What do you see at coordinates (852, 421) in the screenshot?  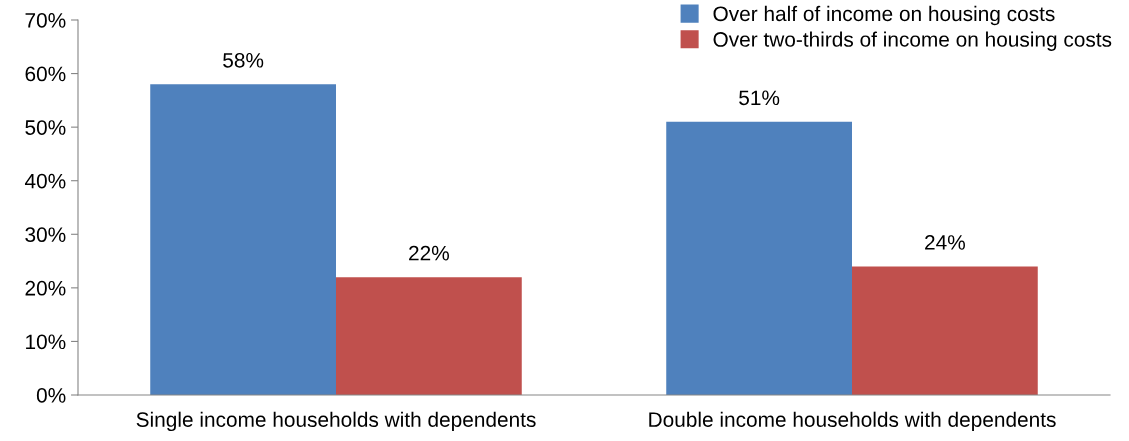 I see `x-tick-label: Double income households with dependents` at bounding box center [852, 421].